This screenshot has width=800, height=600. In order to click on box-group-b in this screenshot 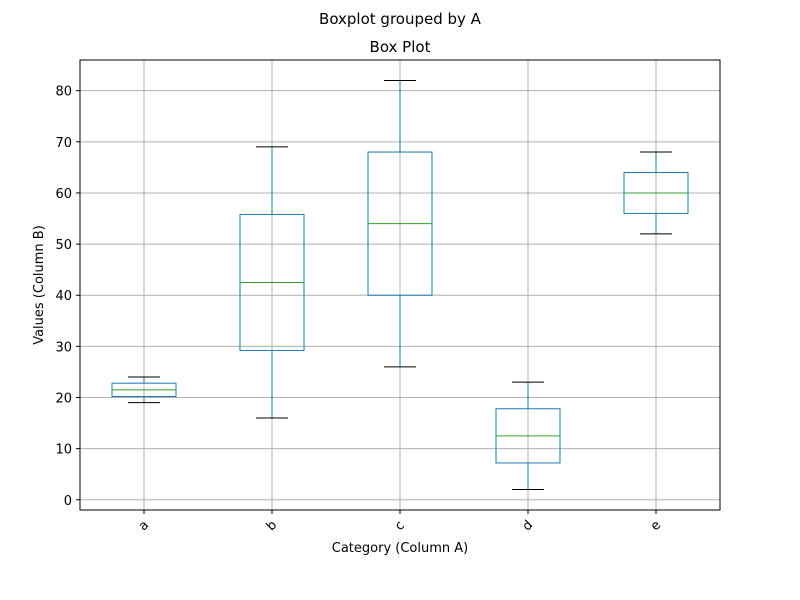, I will do `click(272, 282)`.